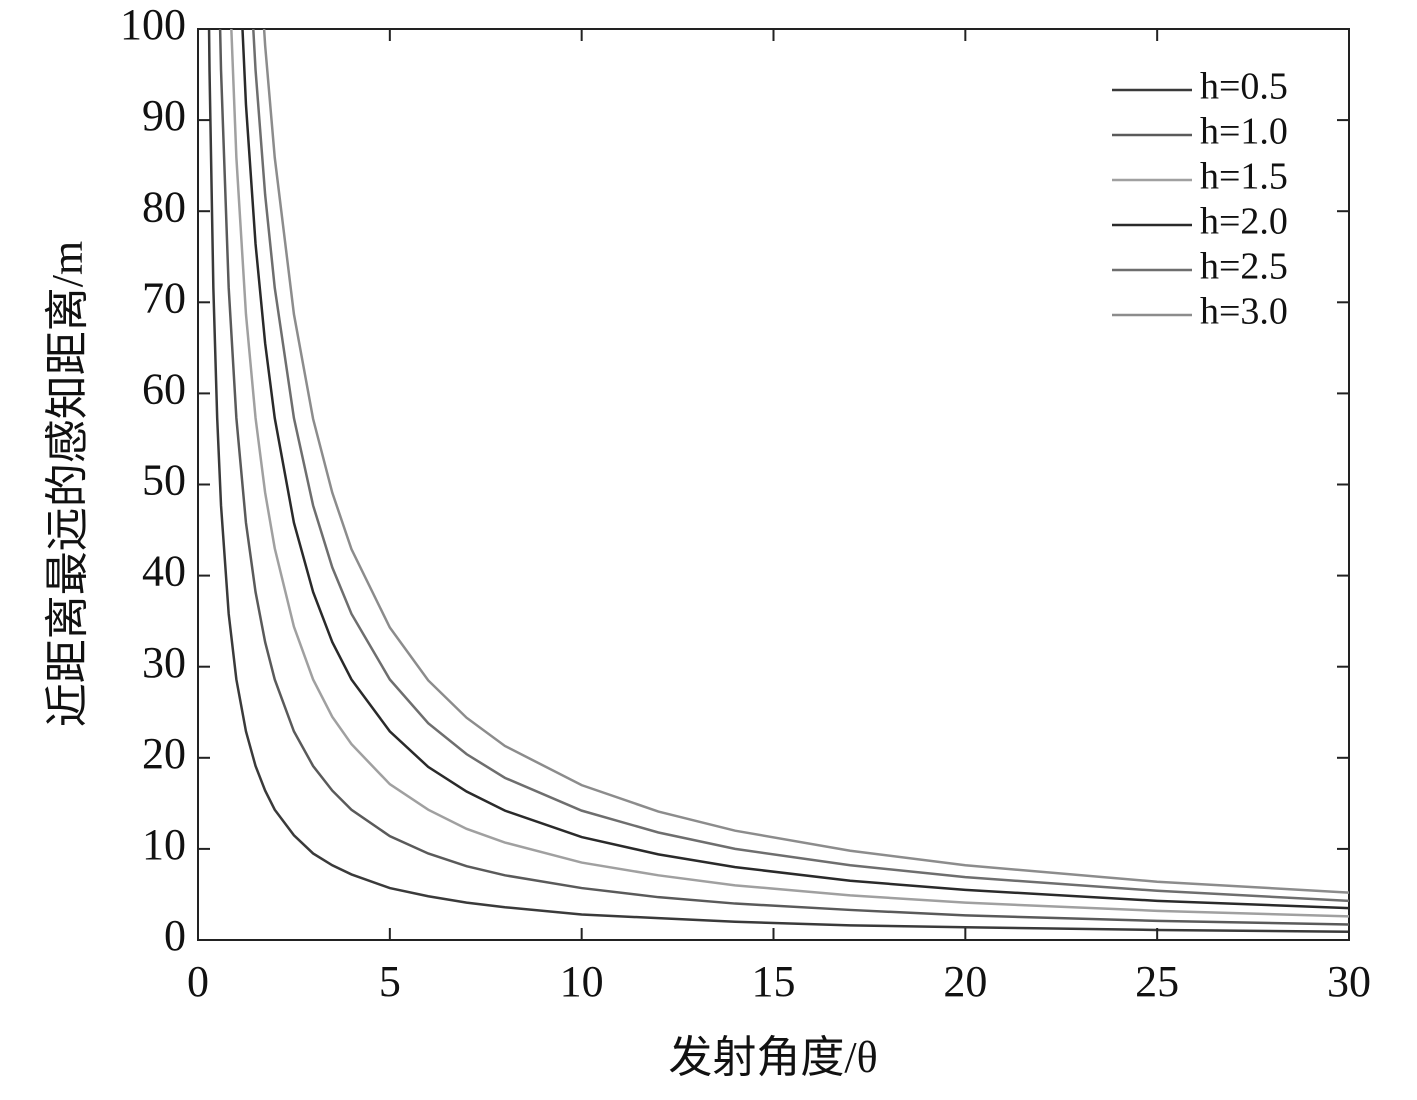 This screenshot has width=1417, height=1100. What do you see at coordinates (774, 981) in the screenshot?
I see `x-tick-label: 15` at bounding box center [774, 981].